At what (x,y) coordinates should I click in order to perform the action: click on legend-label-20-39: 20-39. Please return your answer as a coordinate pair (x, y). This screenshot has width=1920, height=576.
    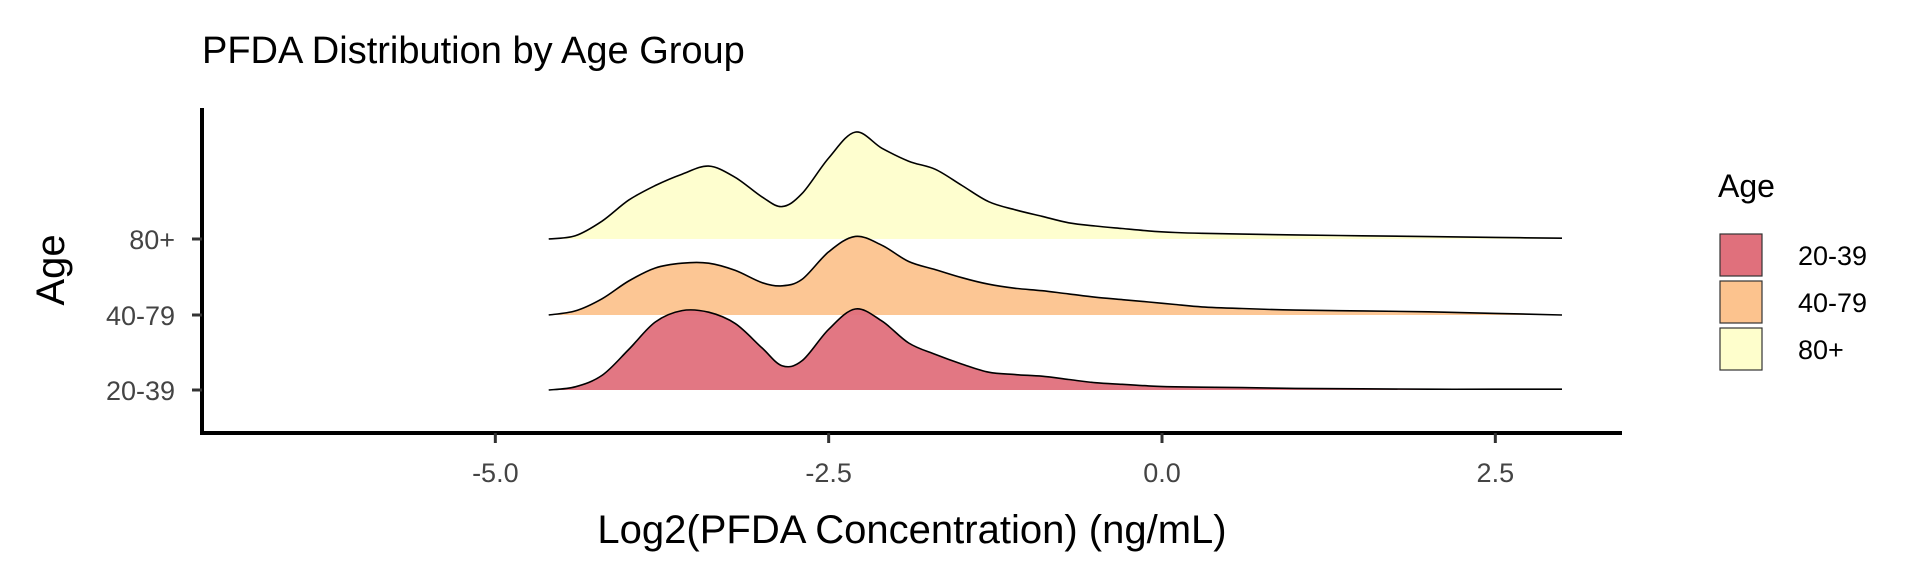
    Looking at the image, I should click on (1832, 256).